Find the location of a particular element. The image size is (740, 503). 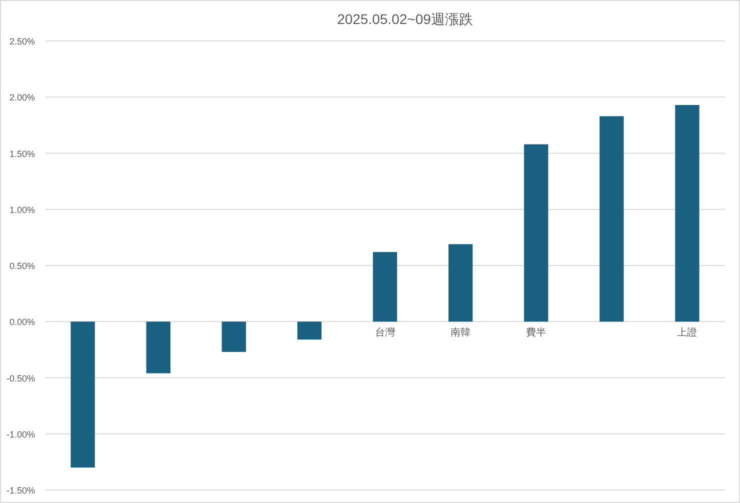

x-tick-label: 台灣 is located at coordinates (385, 332).